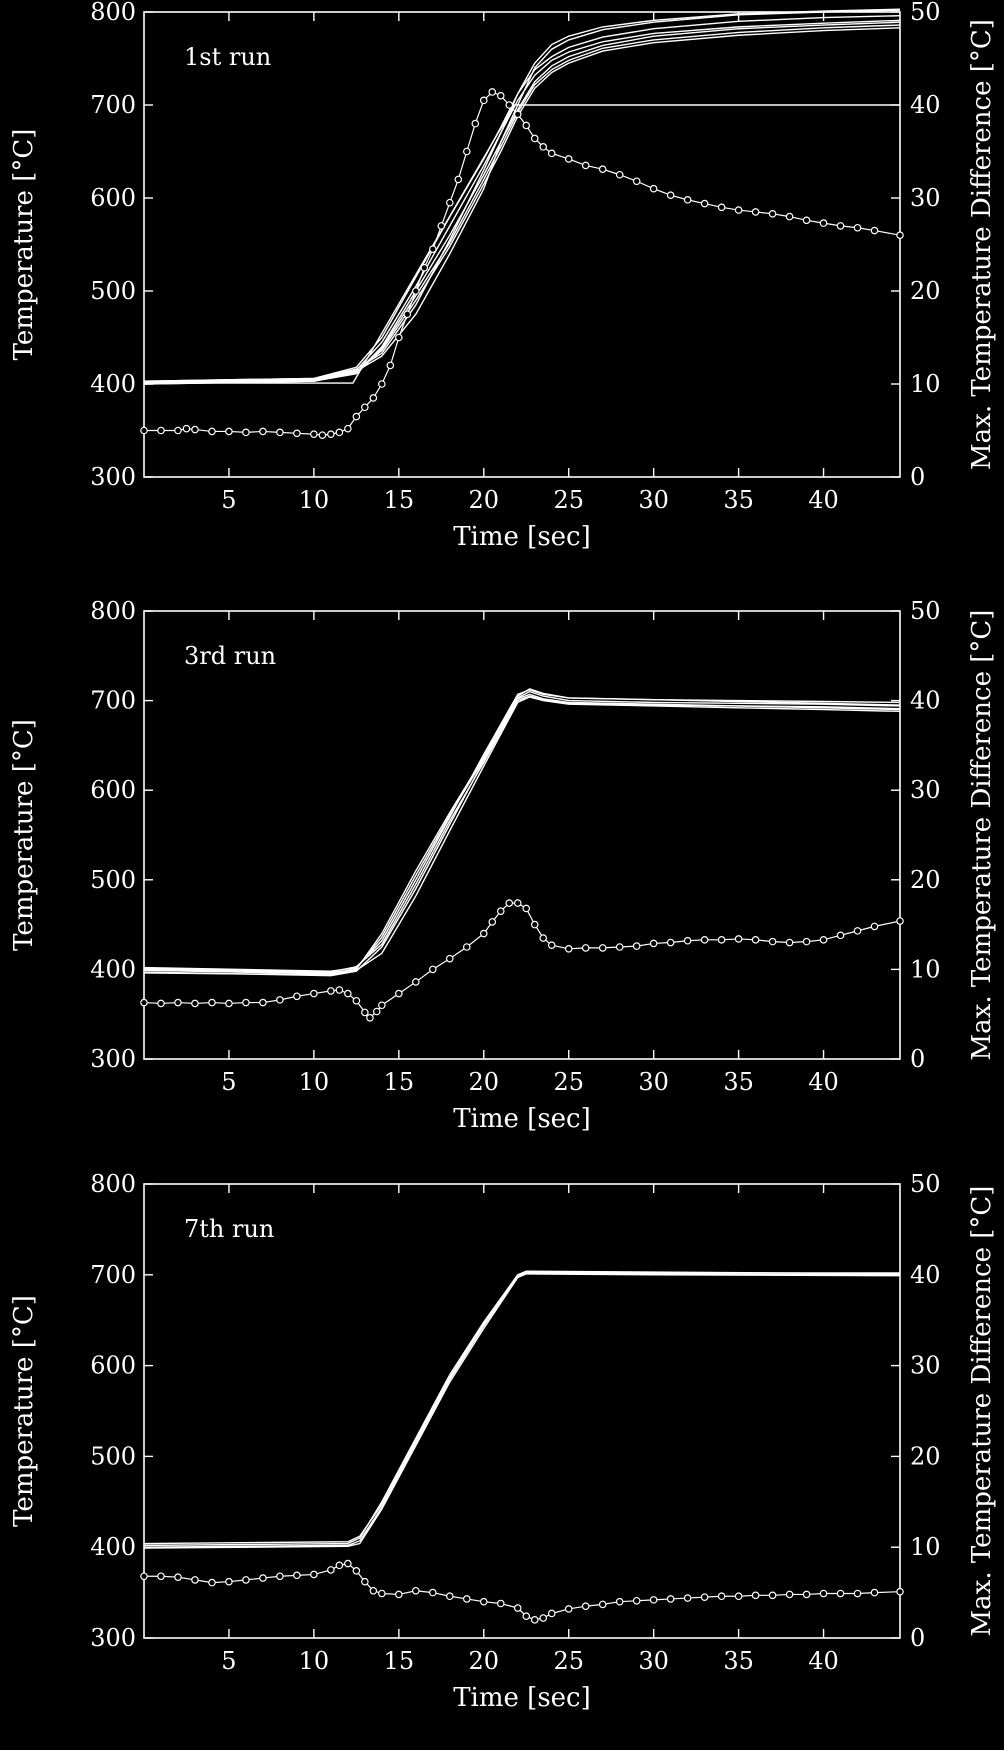  Describe the element at coordinates (484, 1661) in the screenshot. I see `x-tick-label: 20` at that location.